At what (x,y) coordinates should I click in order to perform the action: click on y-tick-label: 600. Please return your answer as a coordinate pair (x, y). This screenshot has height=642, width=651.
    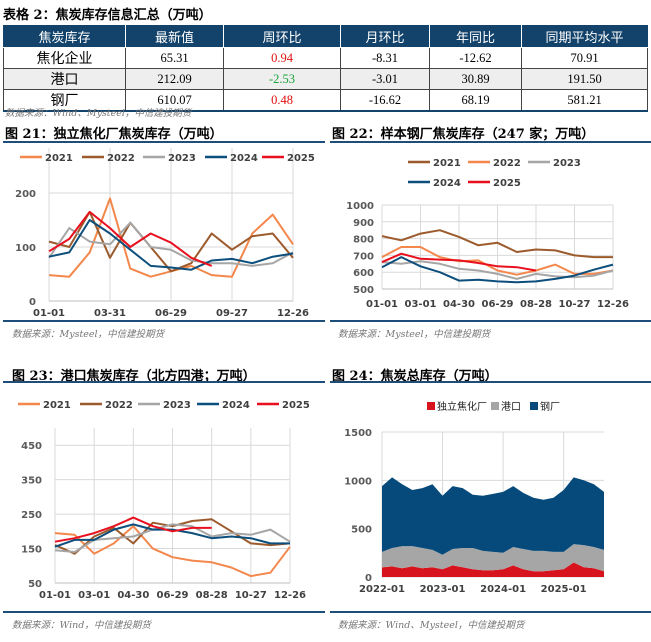
    Looking at the image, I should click on (363, 273).